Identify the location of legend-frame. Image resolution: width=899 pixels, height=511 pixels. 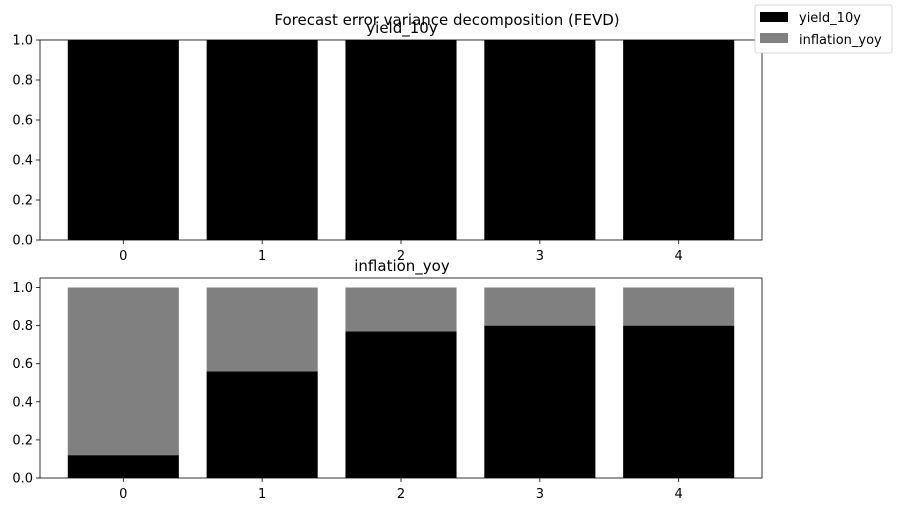
(823, 29).